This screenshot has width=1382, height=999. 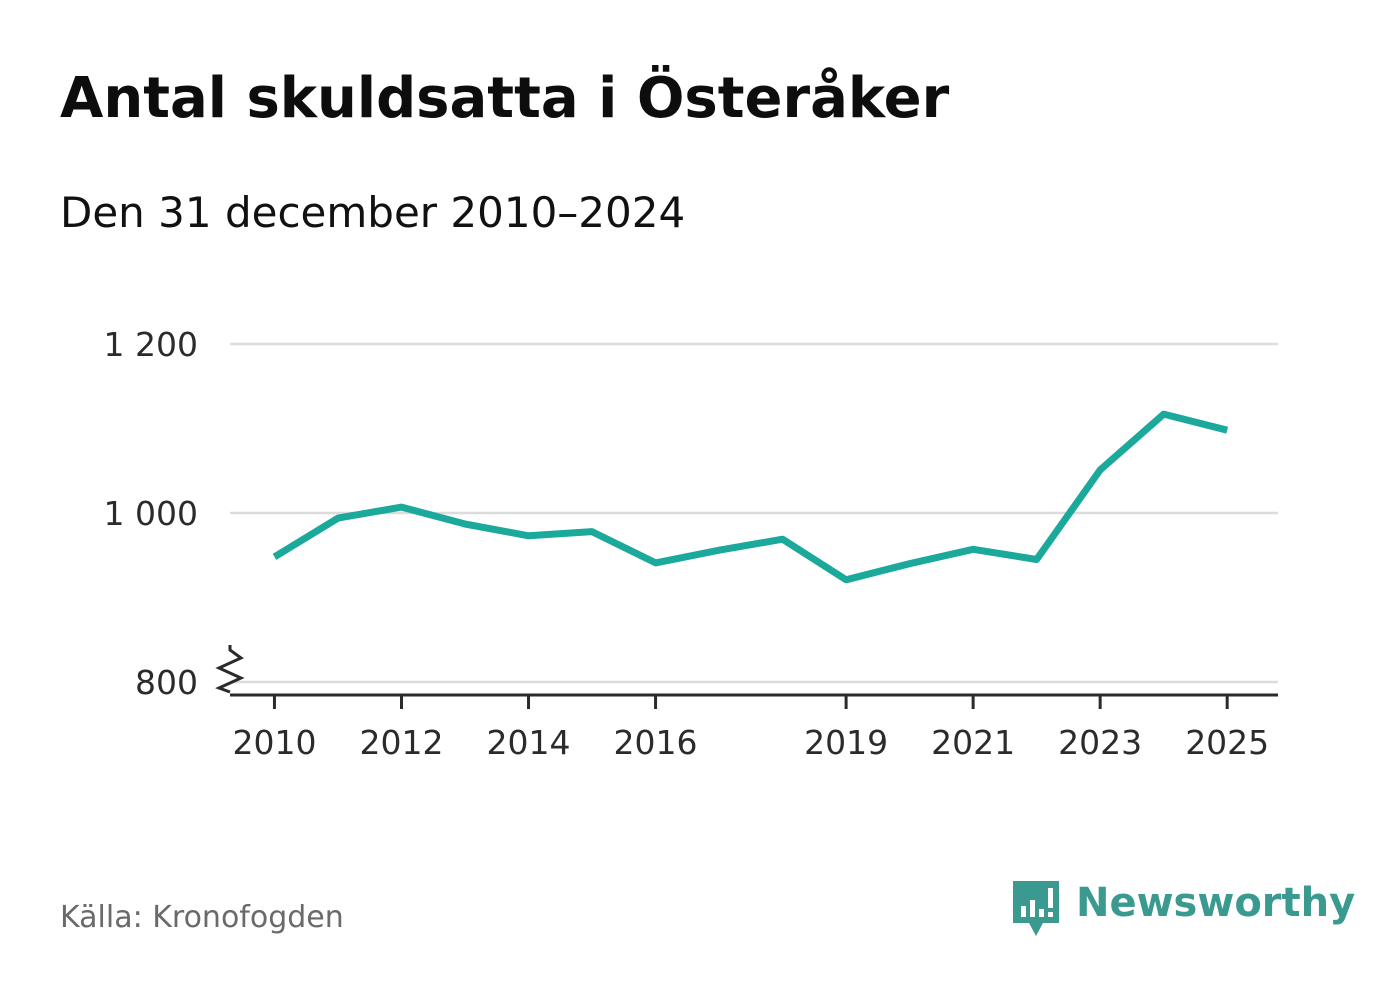 I want to click on x-tick-label: 2012, so click(x=401, y=742).